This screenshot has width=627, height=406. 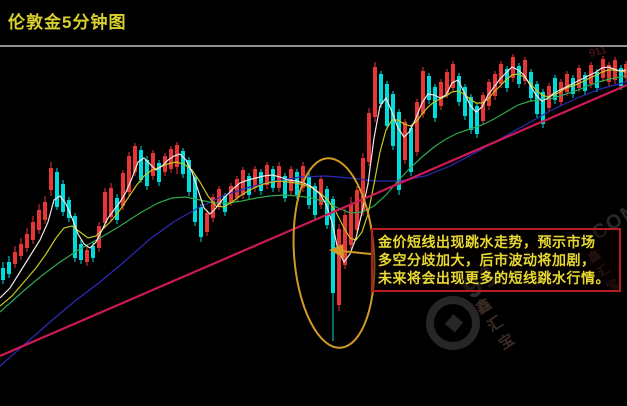 I want to click on annotation-line: 多空分歧加大，后市波动将加剧，, so click(x=487, y=260).